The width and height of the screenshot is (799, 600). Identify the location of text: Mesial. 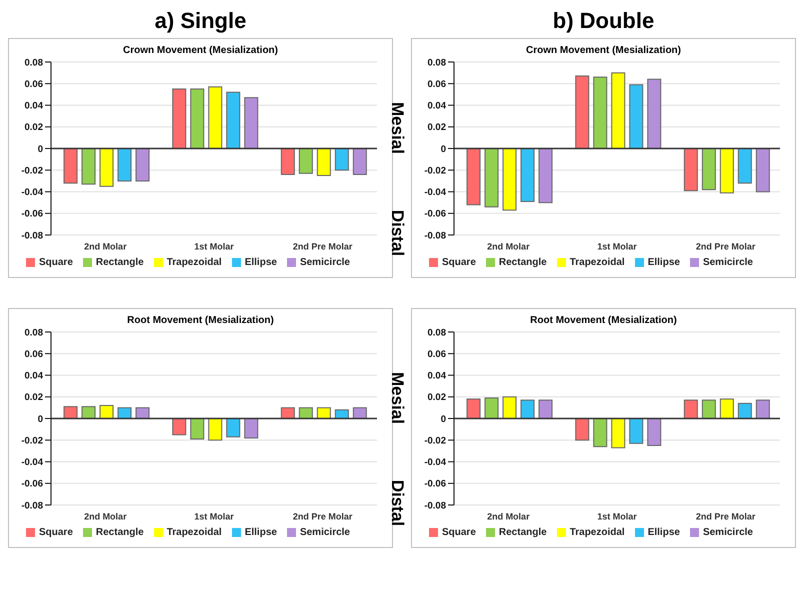
(397, 398).